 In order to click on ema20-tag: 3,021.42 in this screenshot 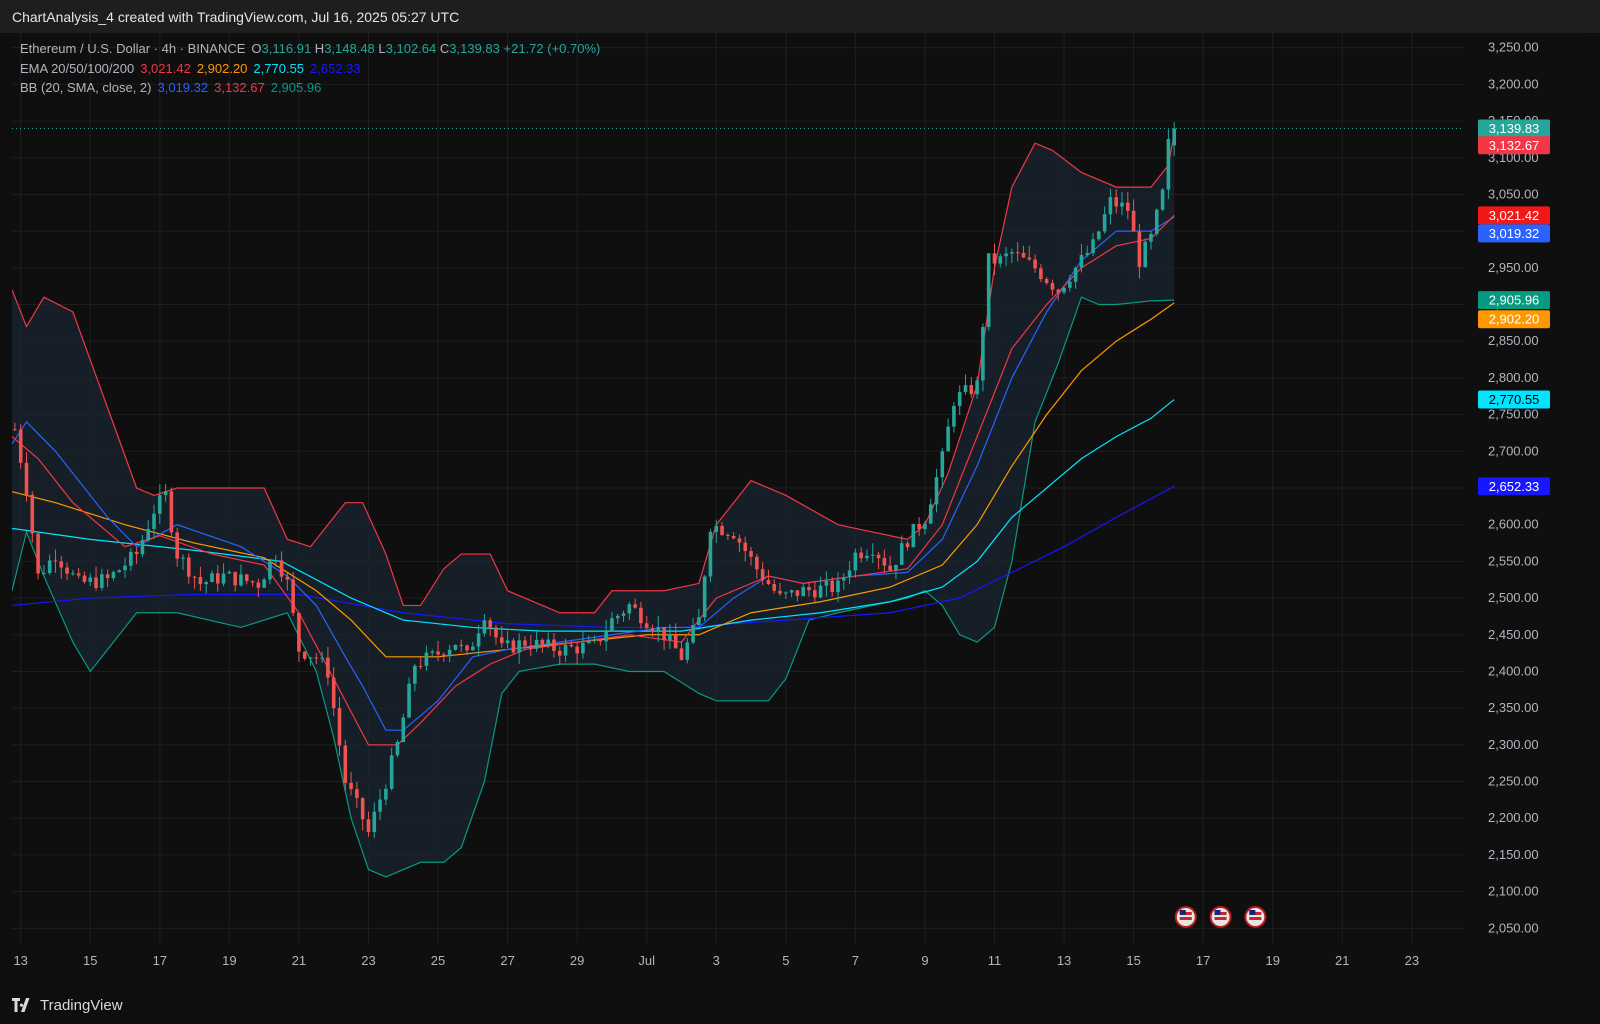, I will do `click(1514, 215)`.